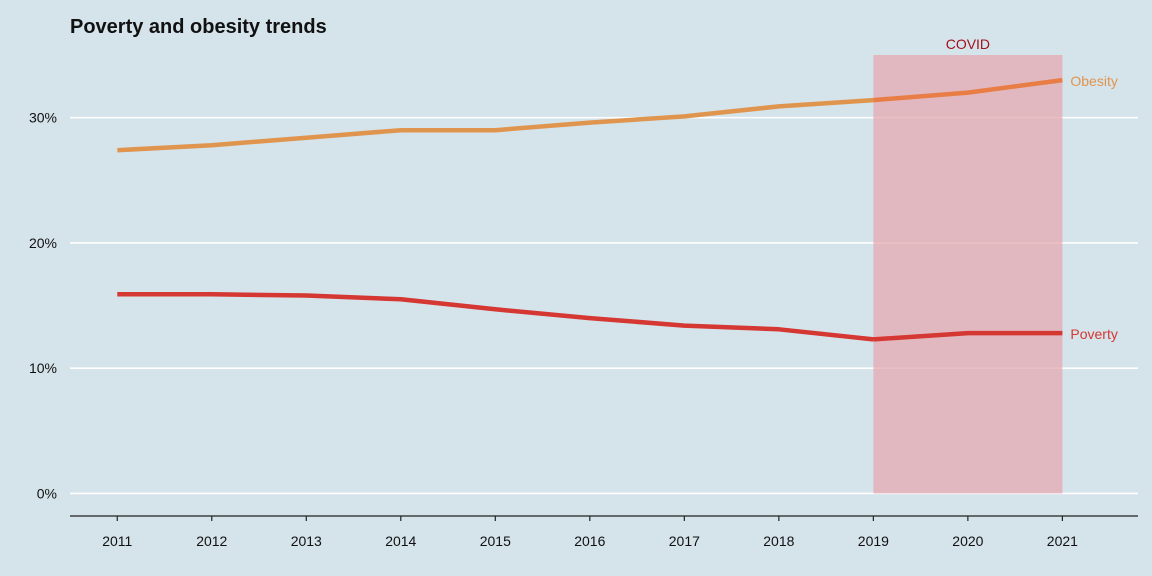 Image resolution: width=1152 pixels, height=576 pixels. What do you see at coordinates (1062, 541) in the screenshot?
I see `x-tick-label: 2021` at bounding box center [1062, 541].